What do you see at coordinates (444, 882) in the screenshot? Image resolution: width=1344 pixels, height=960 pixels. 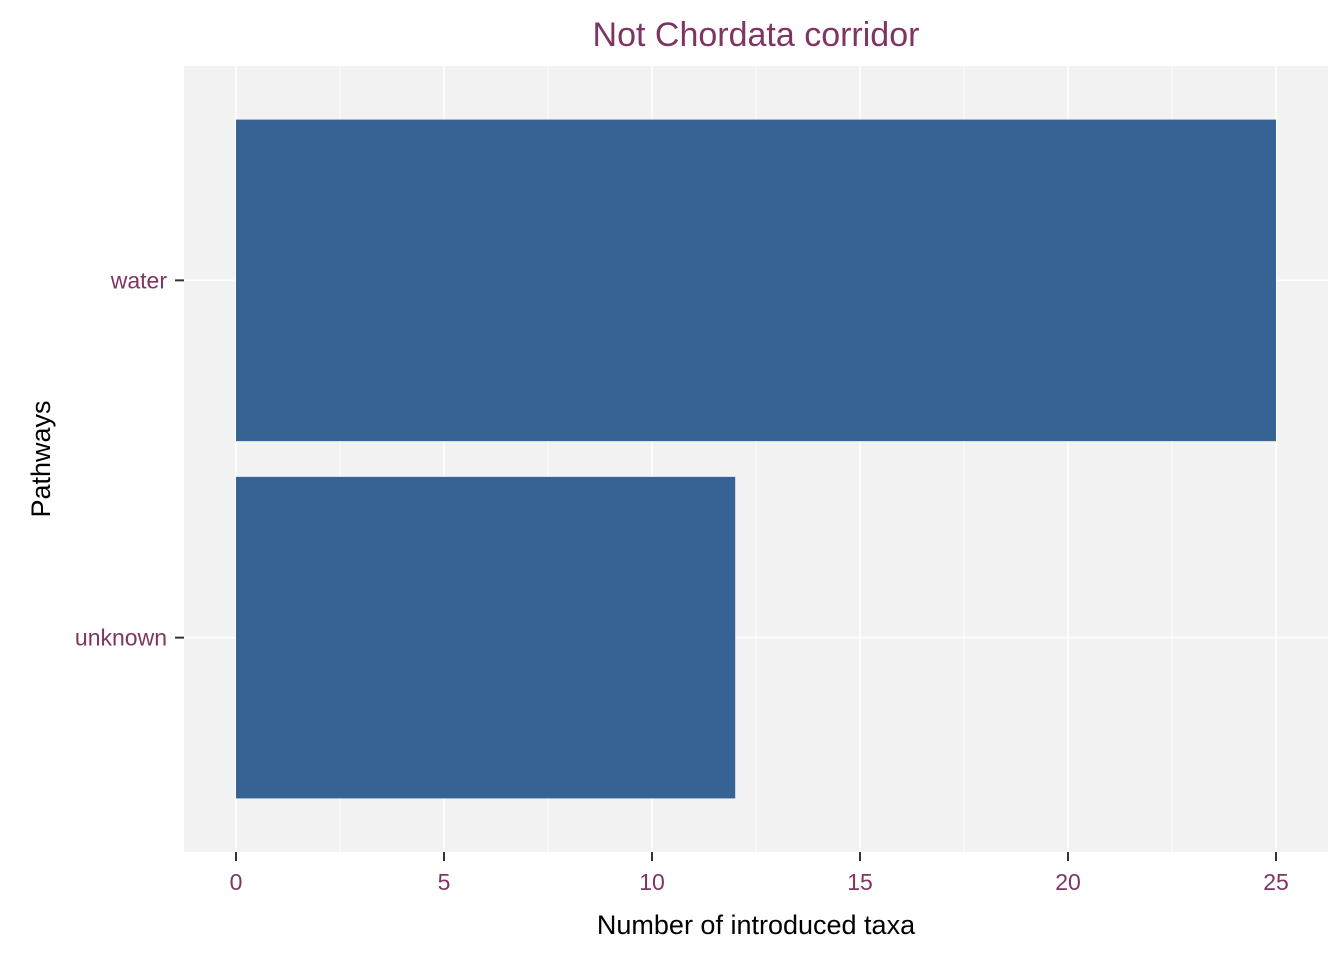 I see `x-tick-label: 5` at bounding box center [444, 882].